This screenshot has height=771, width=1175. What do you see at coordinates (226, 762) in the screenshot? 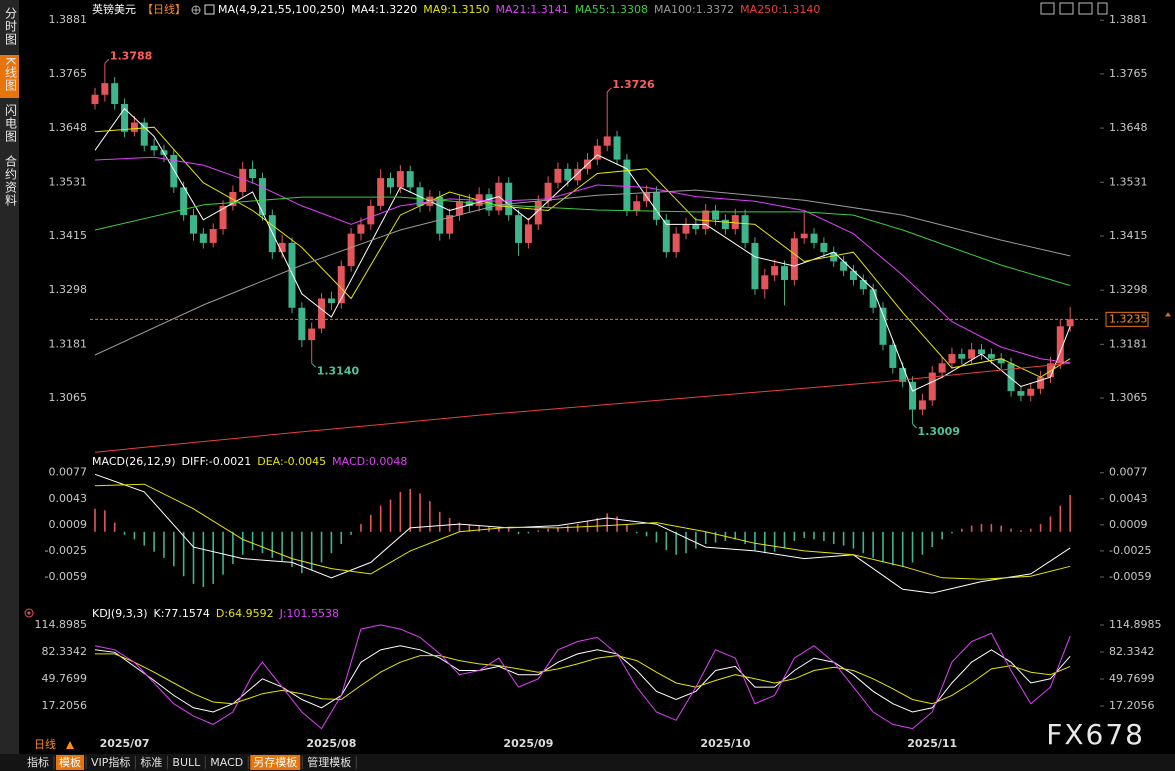
I see `toolbar-tab: MACD` at bounding box center [226, 762].